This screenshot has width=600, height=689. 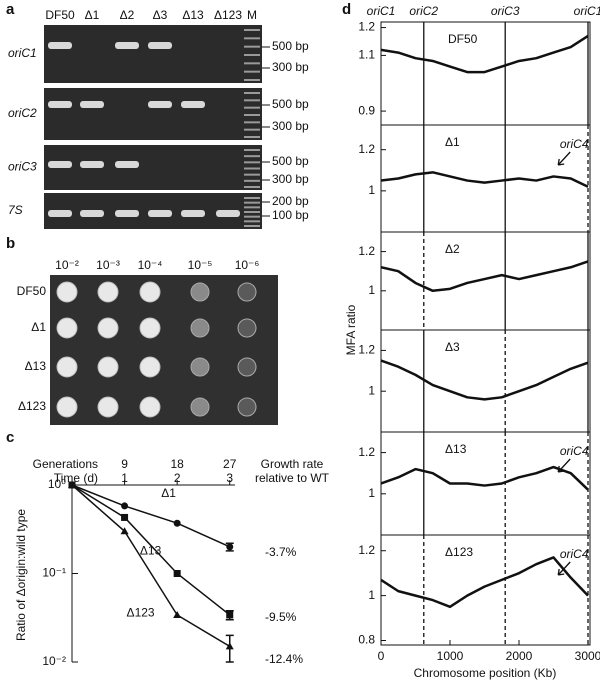 What do you see at coordinates (168, 493) in the screenshot?
I see `series-label: Δ1` at bounding box center [168, 493].